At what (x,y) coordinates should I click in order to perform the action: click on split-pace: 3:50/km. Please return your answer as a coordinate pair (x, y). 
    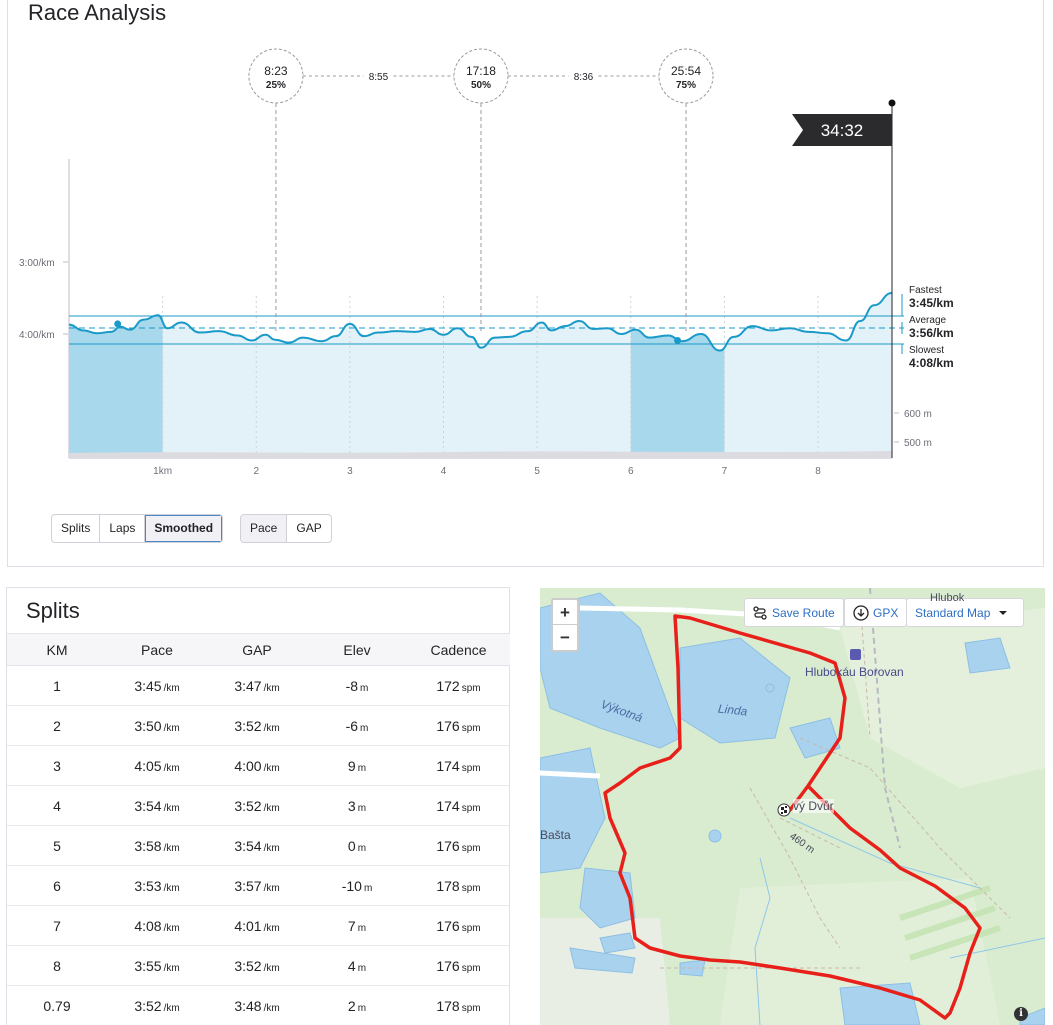
    Looking at the image, I should click on (157, 725).